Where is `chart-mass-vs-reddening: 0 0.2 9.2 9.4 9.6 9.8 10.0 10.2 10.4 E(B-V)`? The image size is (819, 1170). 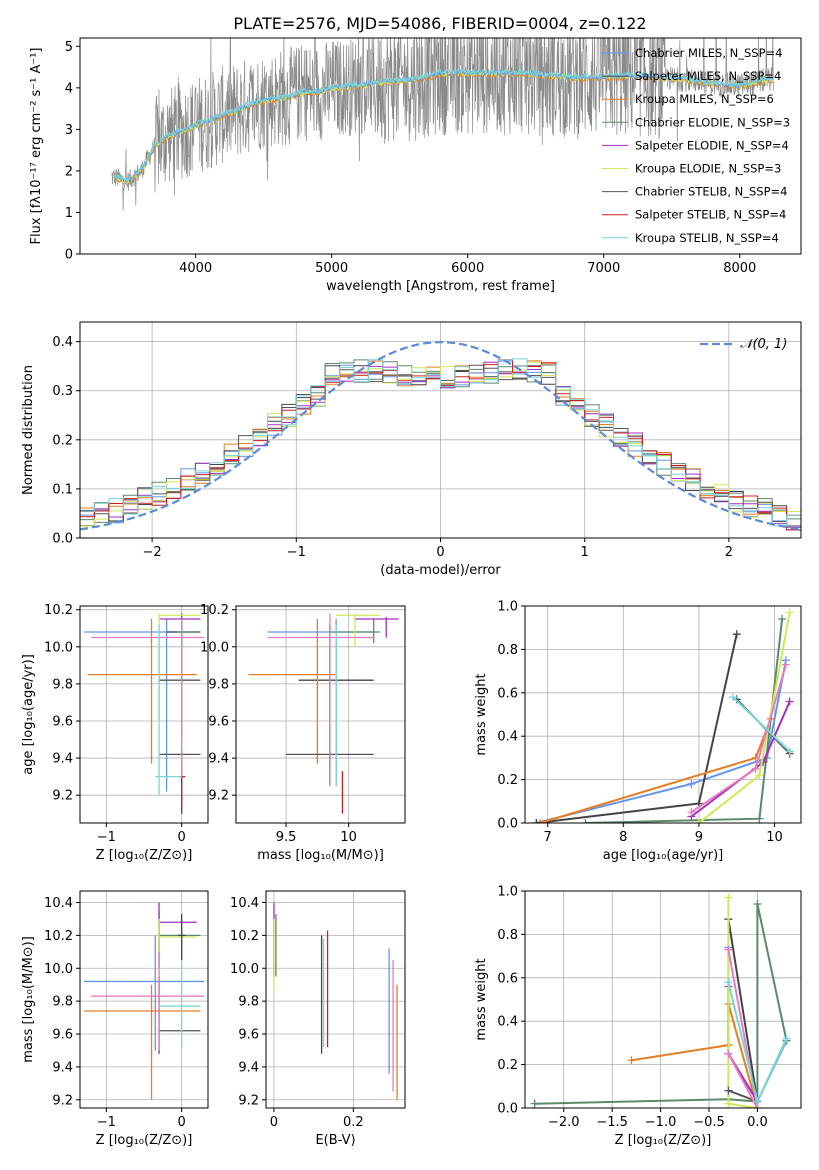 chart-mass-vs-reddening: 0 0.2 9.2 9.4 9.6 9.8 10.0 10.2 10.4 E(B-V) is located at coordinates (318, 1019).